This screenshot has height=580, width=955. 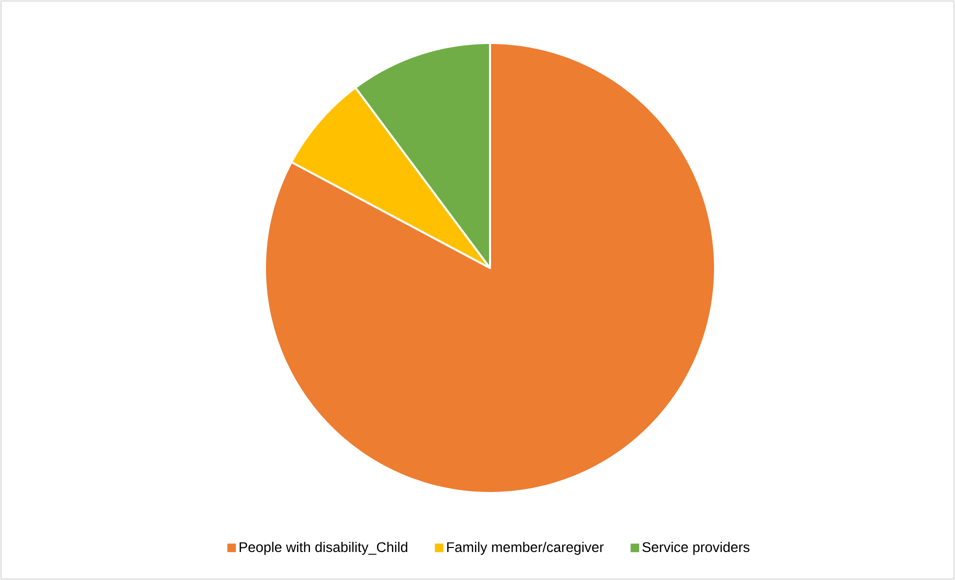 I want to click on legend-label: Service providers, so click(x=696, y=548).